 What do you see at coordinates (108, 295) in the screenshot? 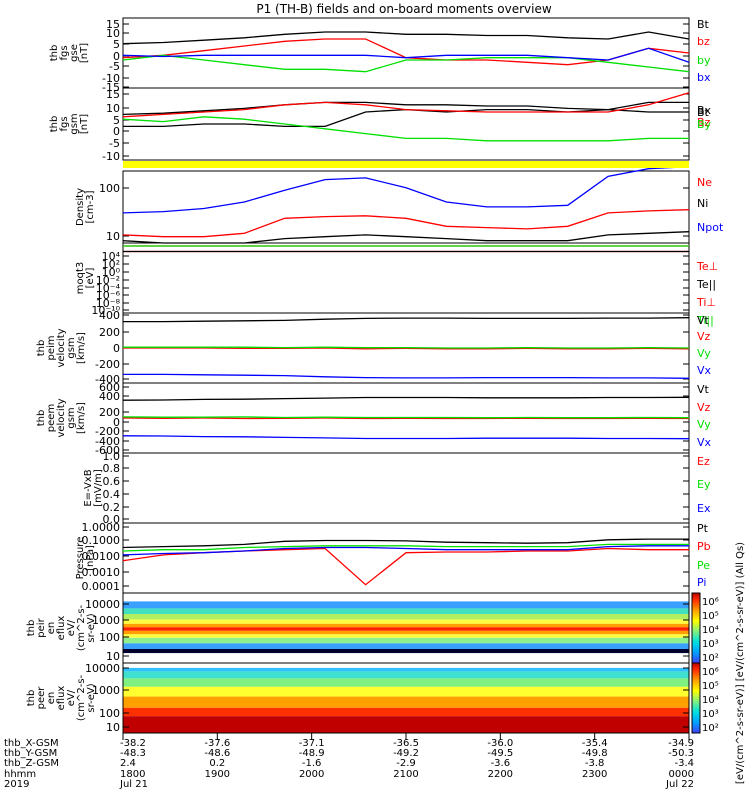
I see `y-tick-label: 10⁻⁶` at bounding box center [108, 295].